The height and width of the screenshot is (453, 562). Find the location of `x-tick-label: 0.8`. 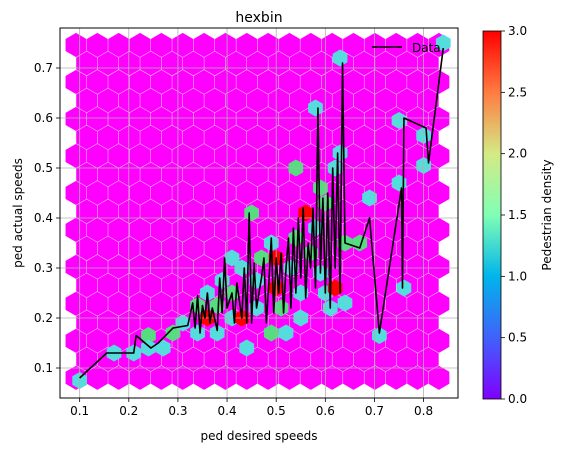

x-tick-label: 0.8 is located at coordinates (423, 411).